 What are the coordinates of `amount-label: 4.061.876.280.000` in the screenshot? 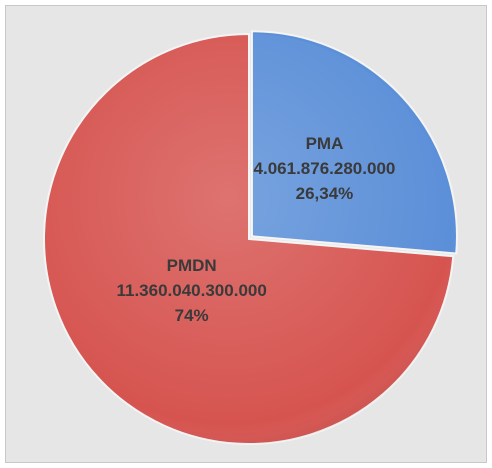 It's located at (325, 168).